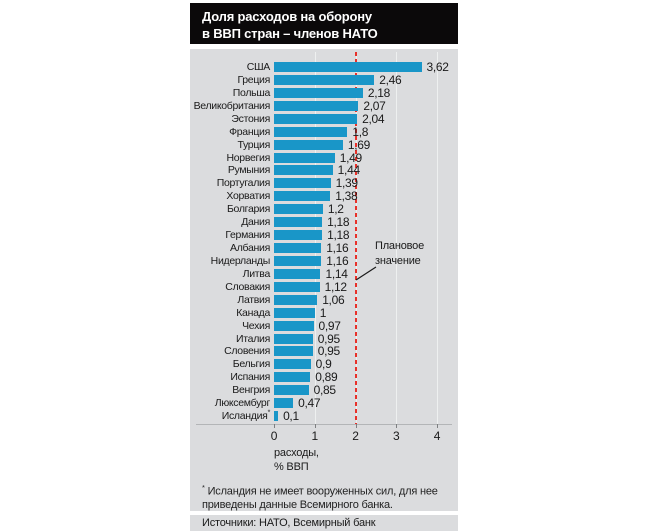 Image resolution: width=655 pixels, height=532 pixels. Describe the element at coordinates (373, 118) in the screenshot. I see `value-label: 2,04` at that location.